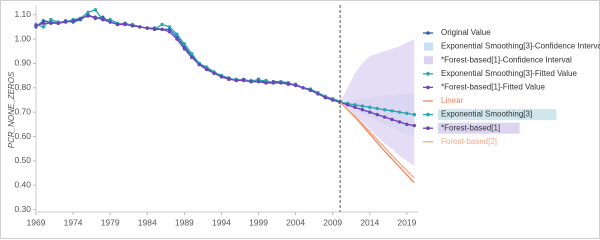  Describe the element at coordinates (22, 63) in the screenshot. I see `y-tick-label: 0.90` at that location.